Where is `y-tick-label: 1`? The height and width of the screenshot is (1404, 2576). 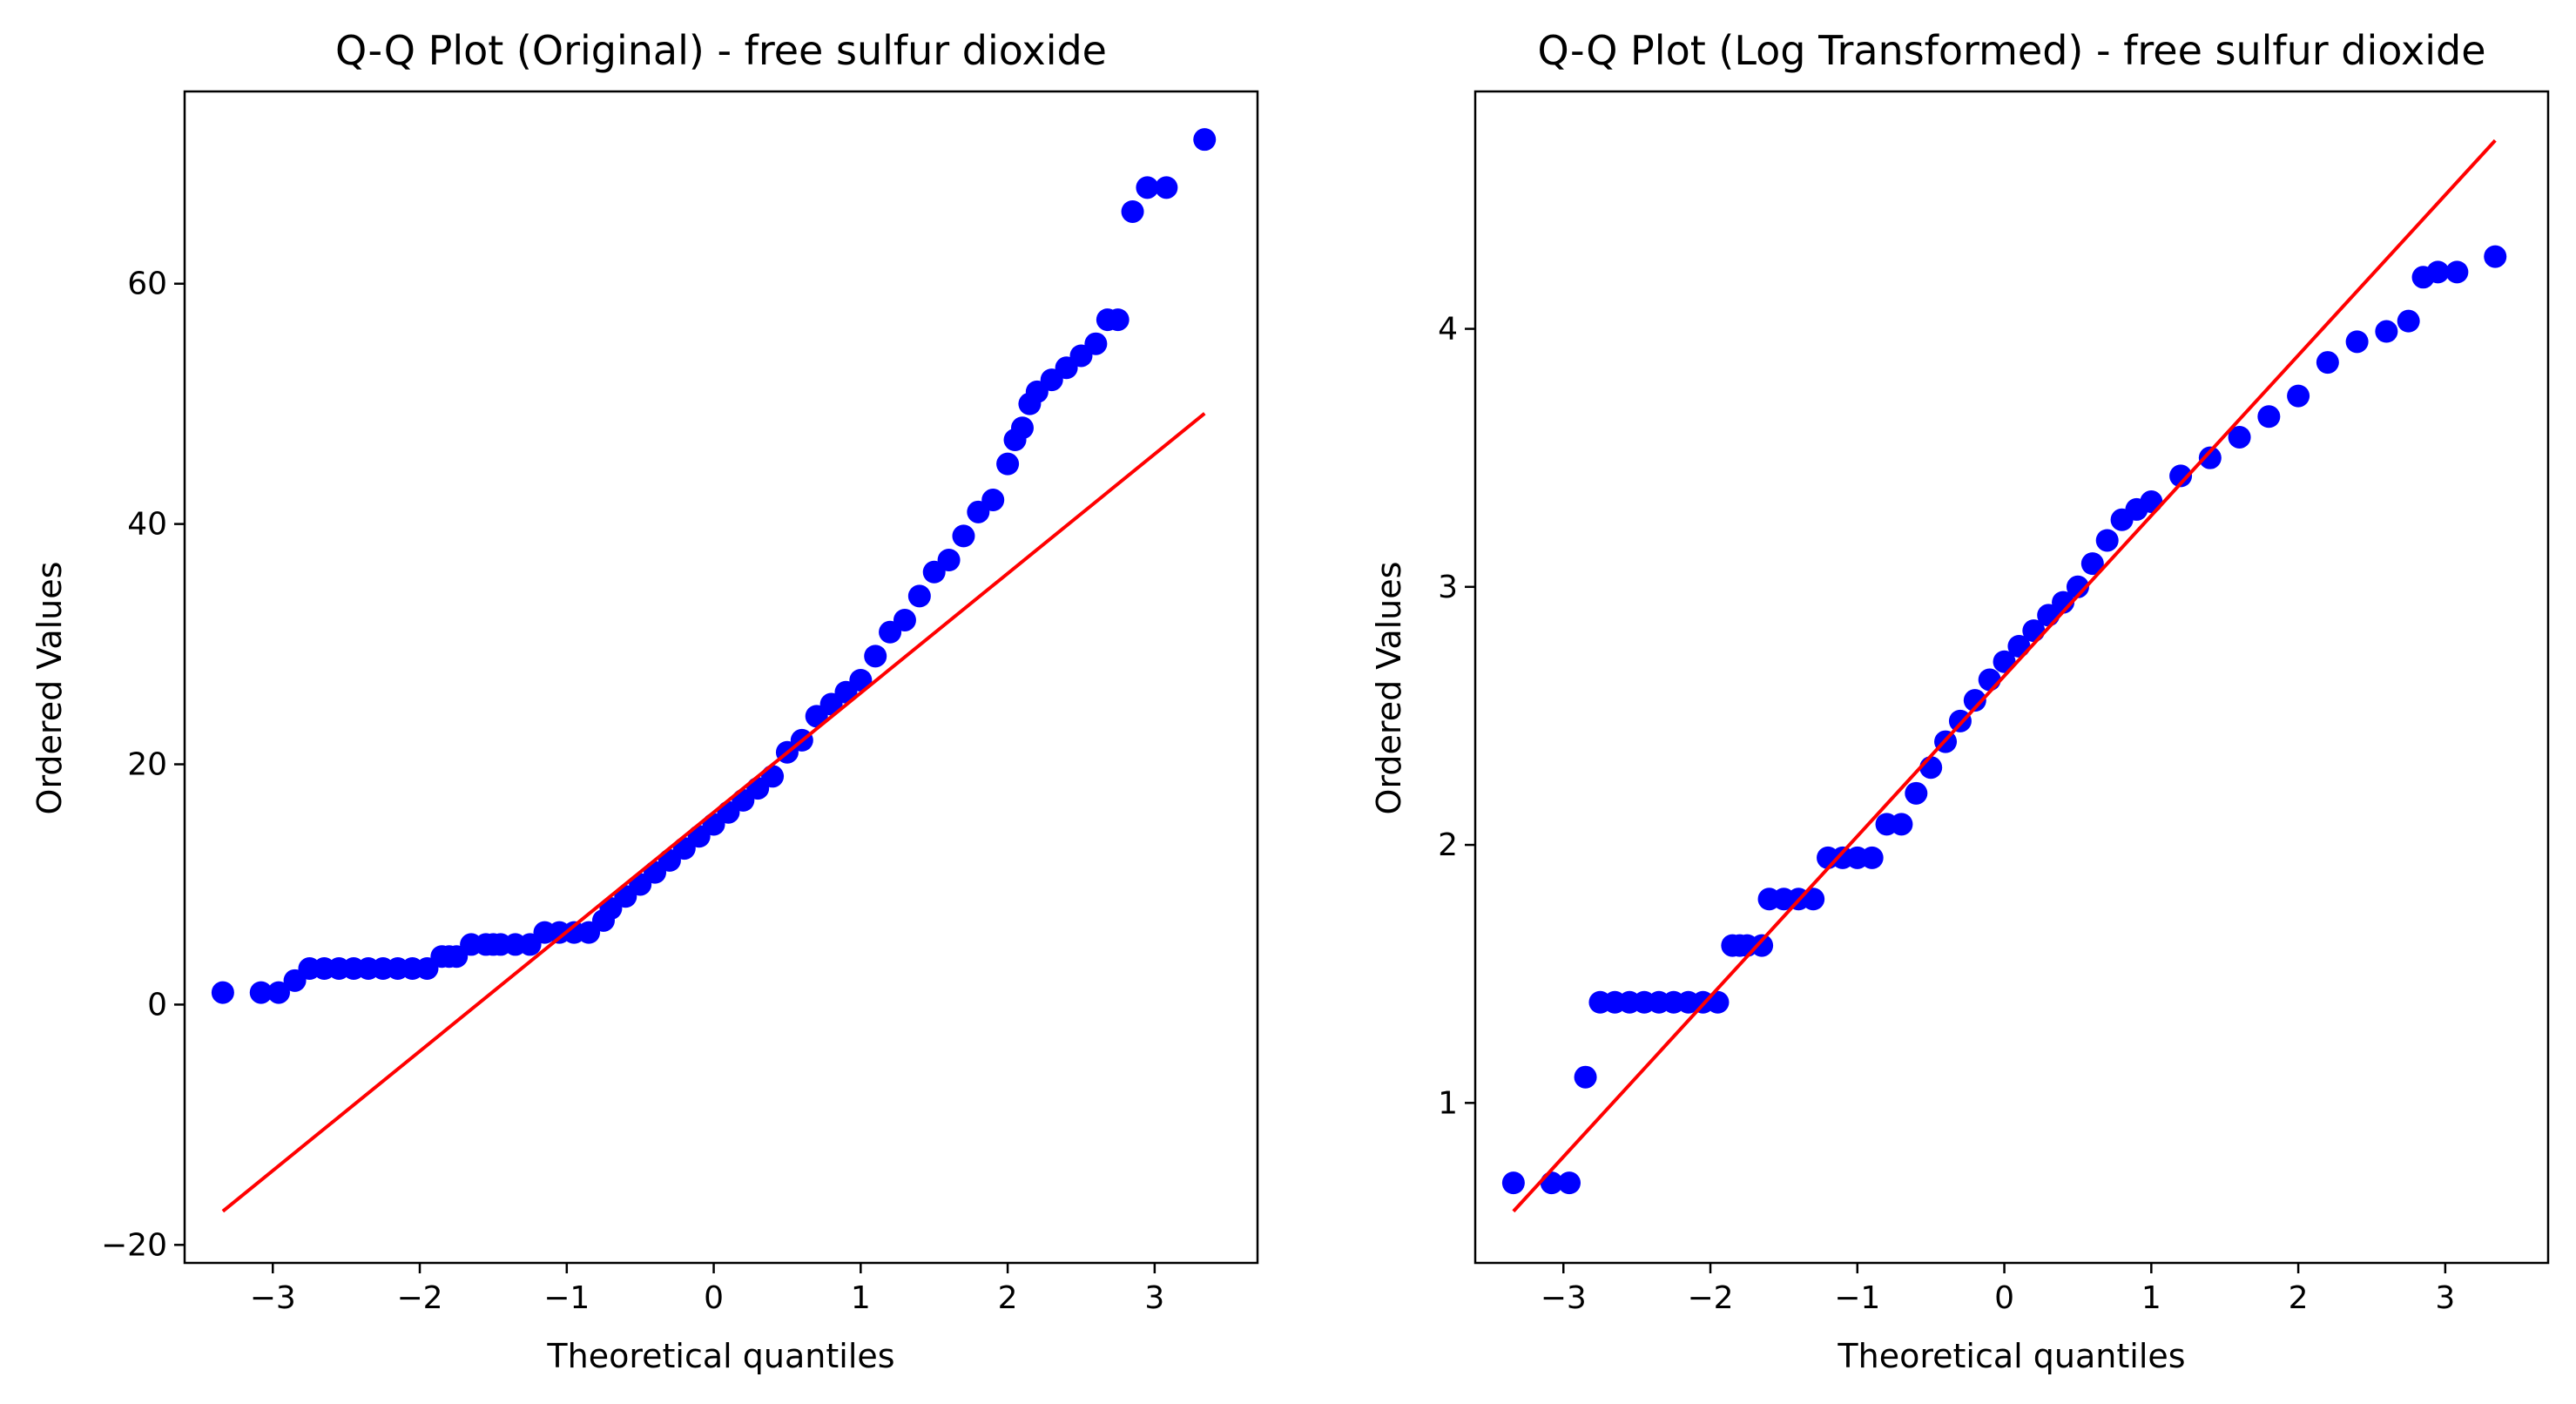 y-tick-label: 1 is located at coordinates (1448, 1103).